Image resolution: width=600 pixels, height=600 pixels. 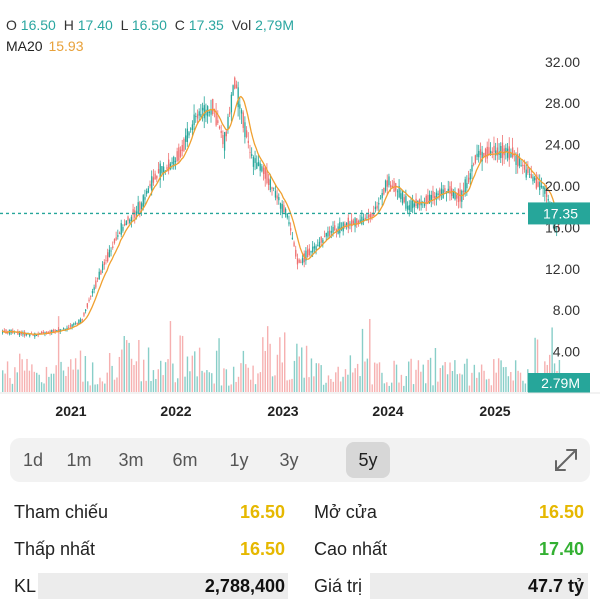 I want to click on timeframe-5y: 5y, so click(x=368, y=460).